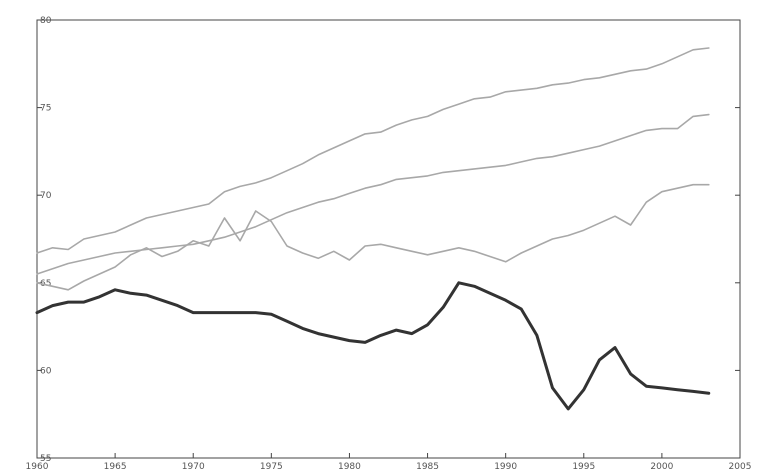 Image resolution: width=763 pixels, height=471 pixels. What do you see at coordinates (37, 466) in the screenshot?
I see `x-tick-label: 1960` at bounding box center [37, 466].